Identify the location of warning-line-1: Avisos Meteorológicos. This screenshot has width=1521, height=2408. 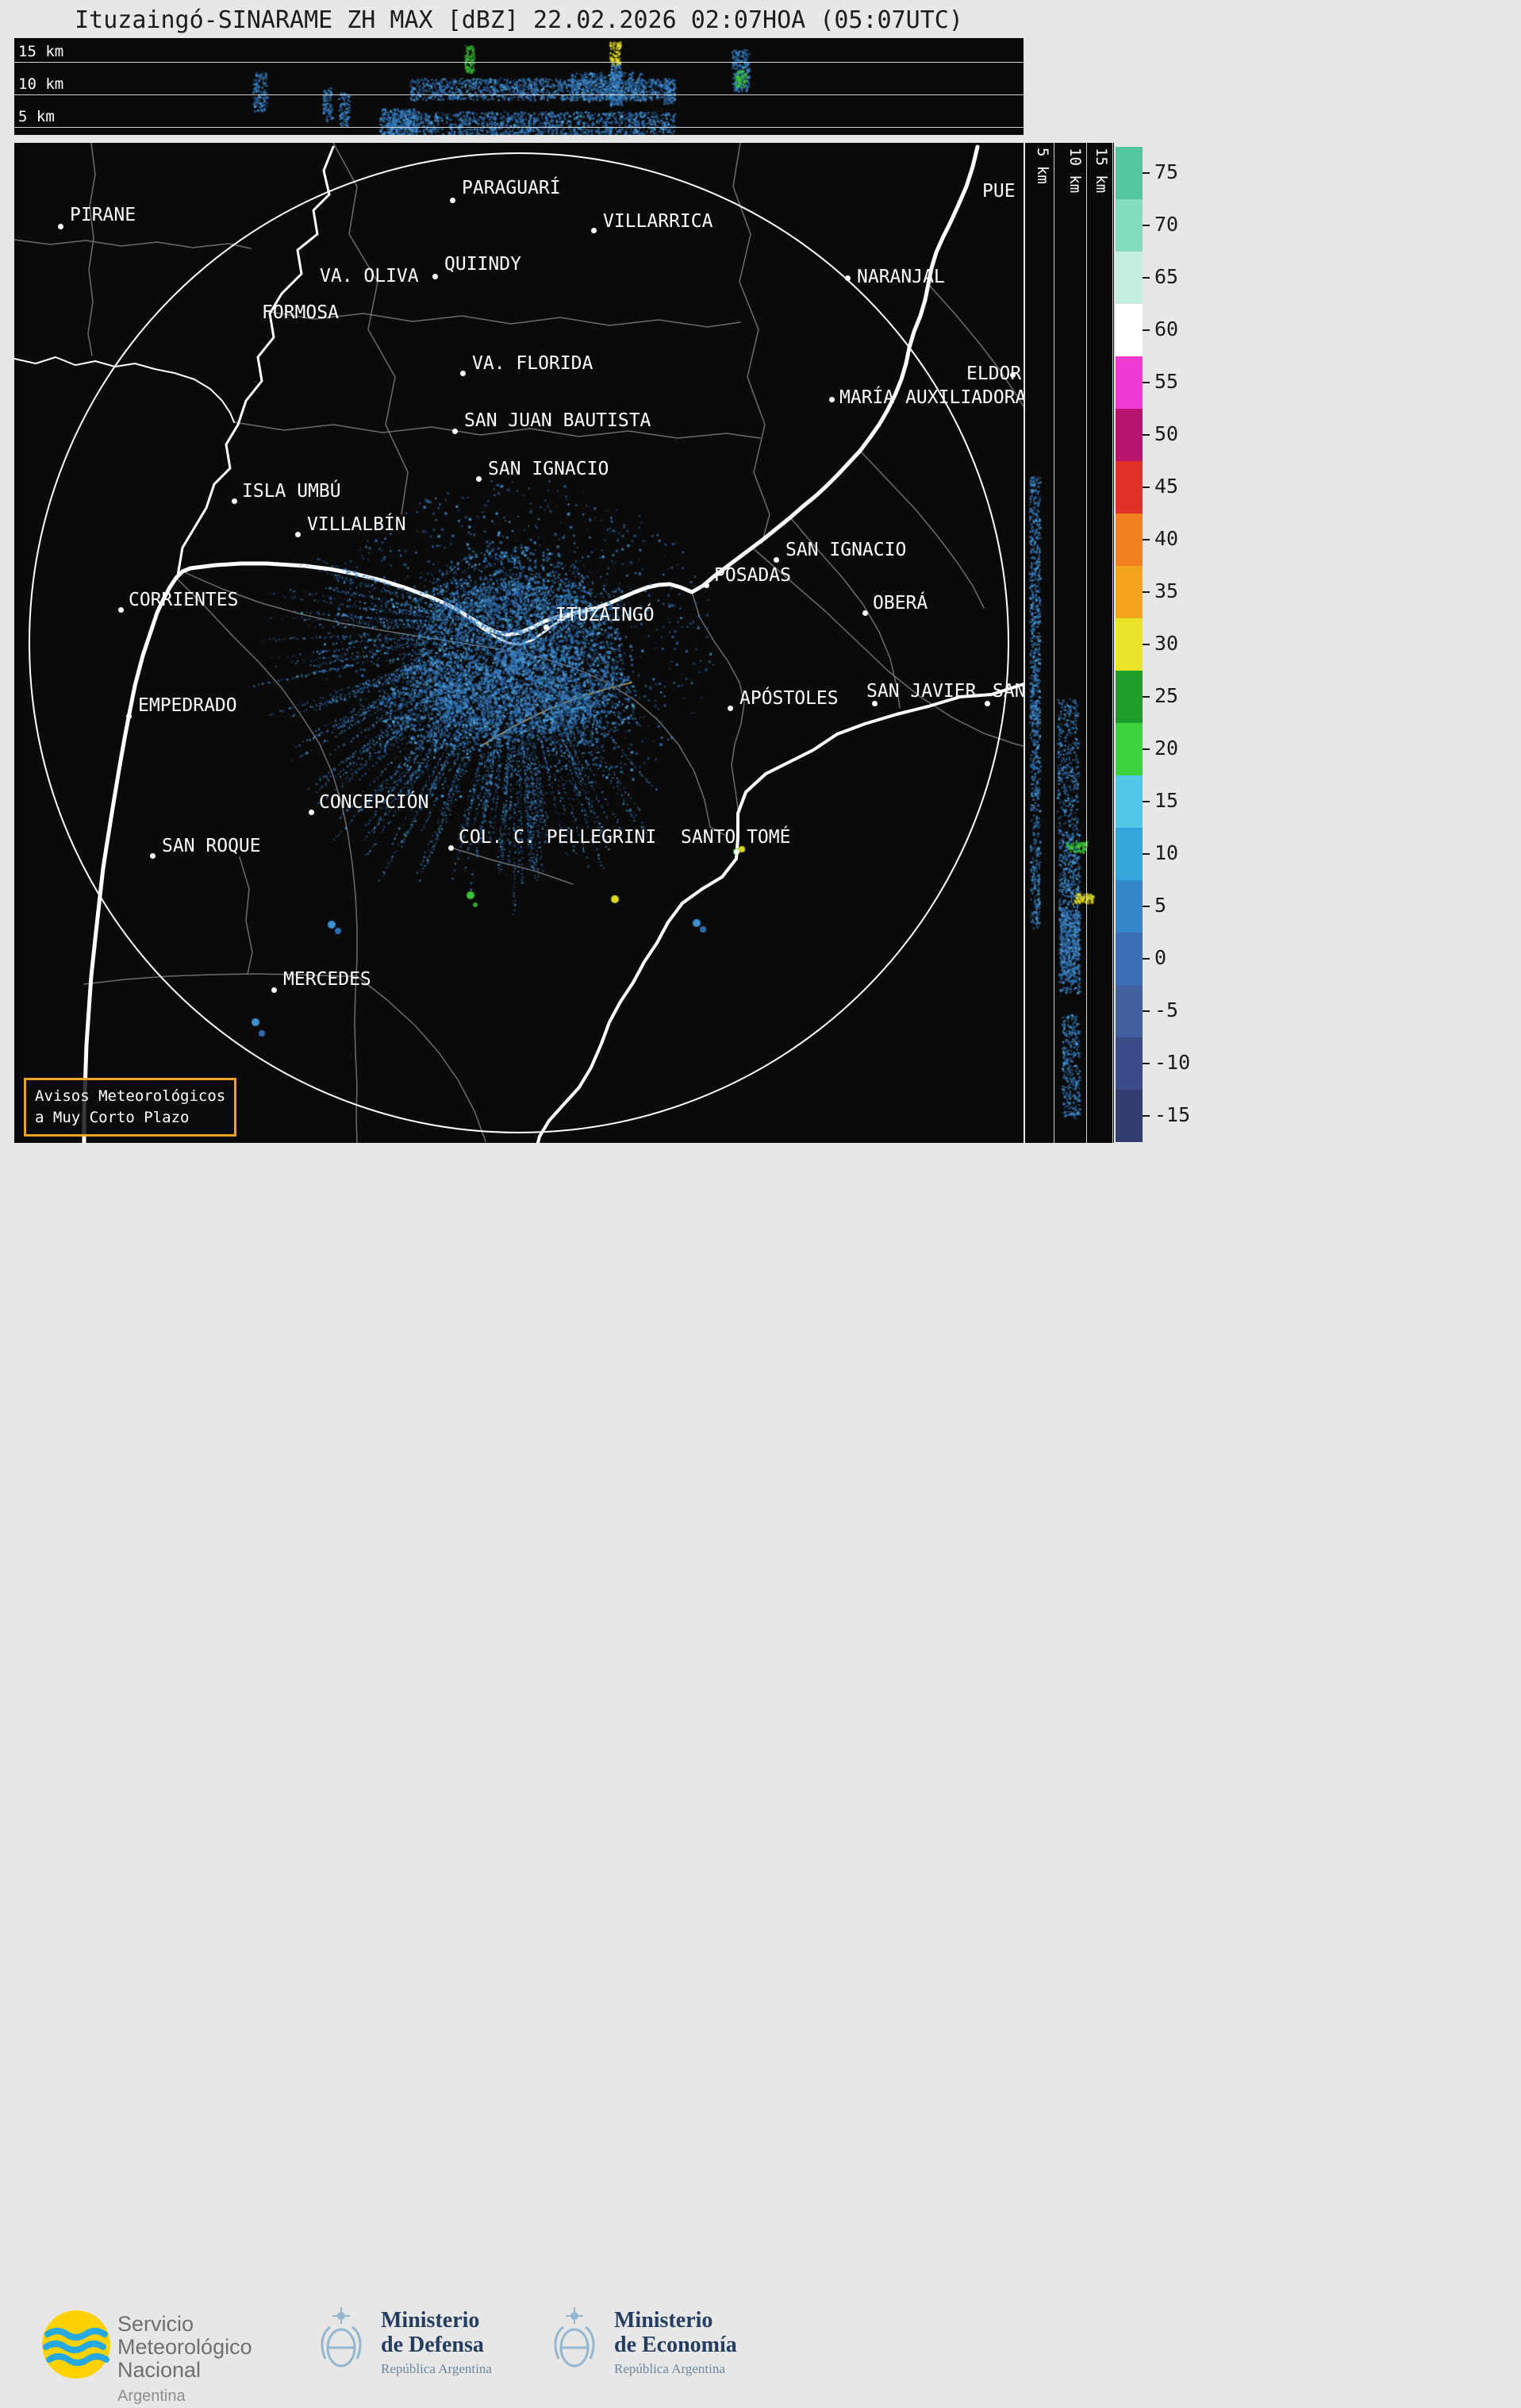
(130, 1096).